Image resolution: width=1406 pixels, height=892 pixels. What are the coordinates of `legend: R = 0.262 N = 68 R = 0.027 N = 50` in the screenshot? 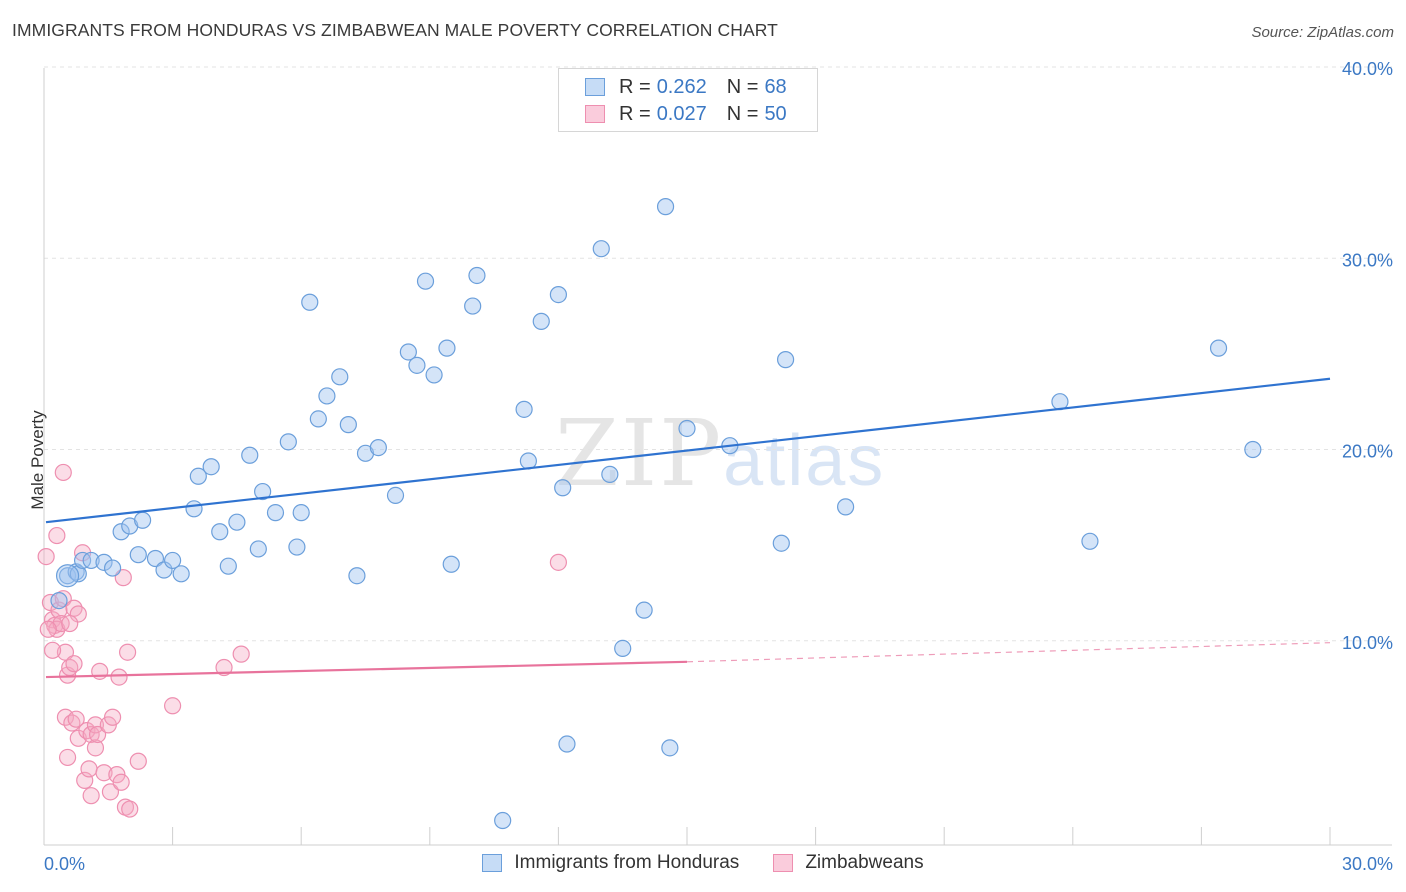 It's located at (688, 100).